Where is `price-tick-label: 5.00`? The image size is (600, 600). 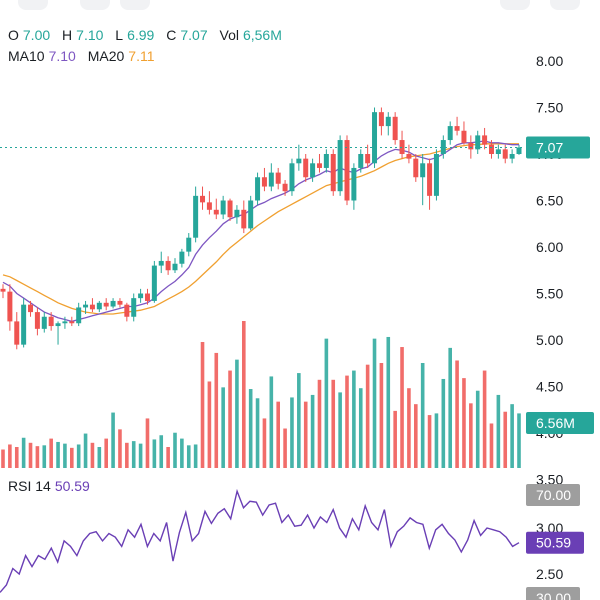
price-tick-label: 5.00 is located at coordinates (549, 340).